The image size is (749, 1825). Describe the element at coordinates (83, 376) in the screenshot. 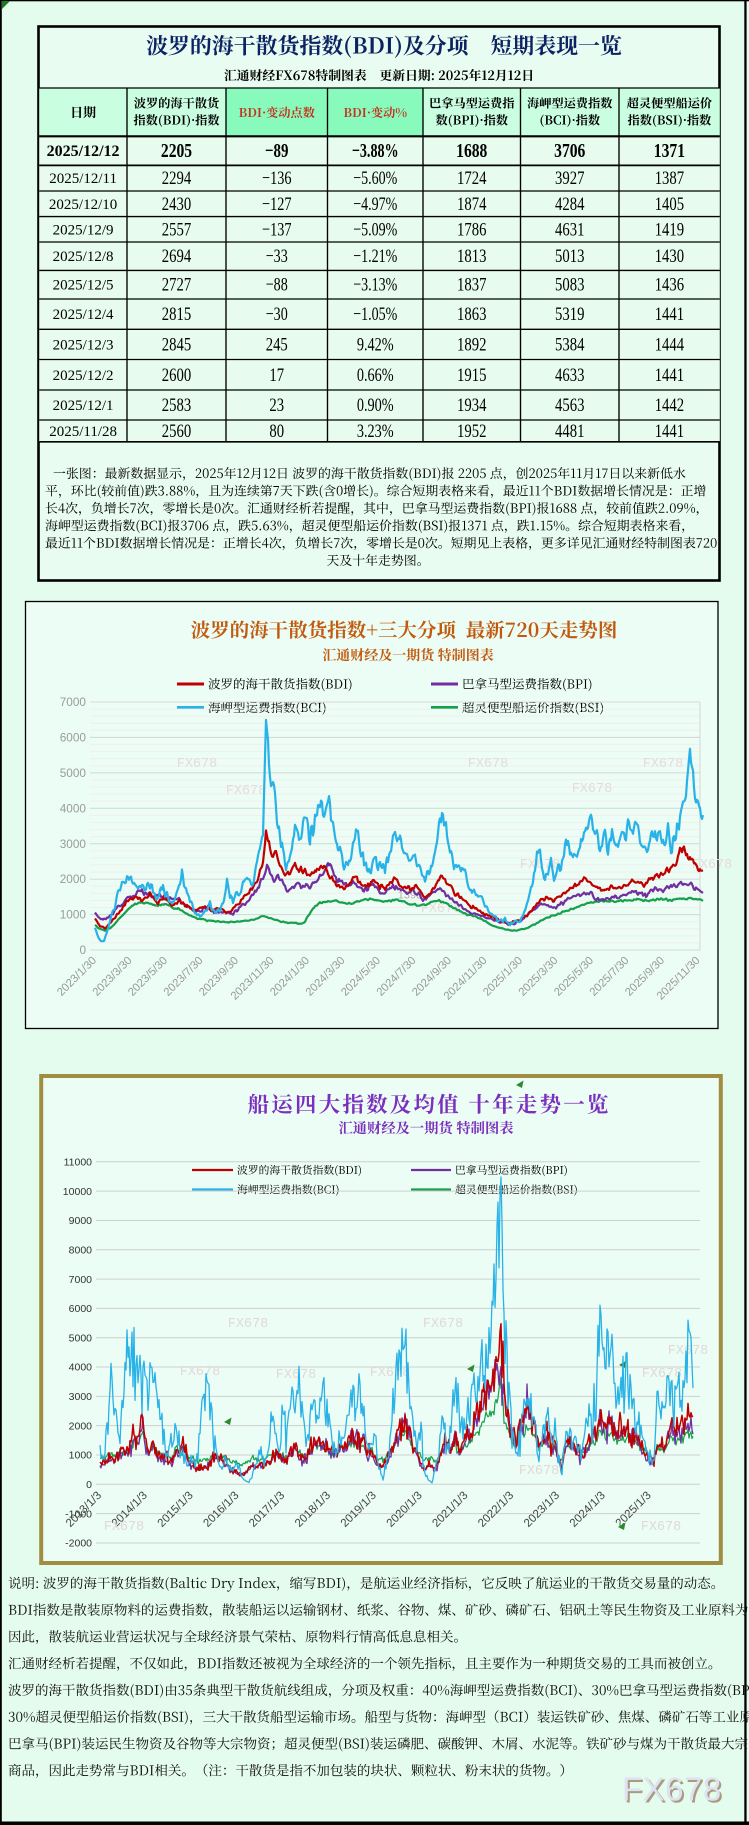

I see `svg-text: 2025/12/2` at that location.